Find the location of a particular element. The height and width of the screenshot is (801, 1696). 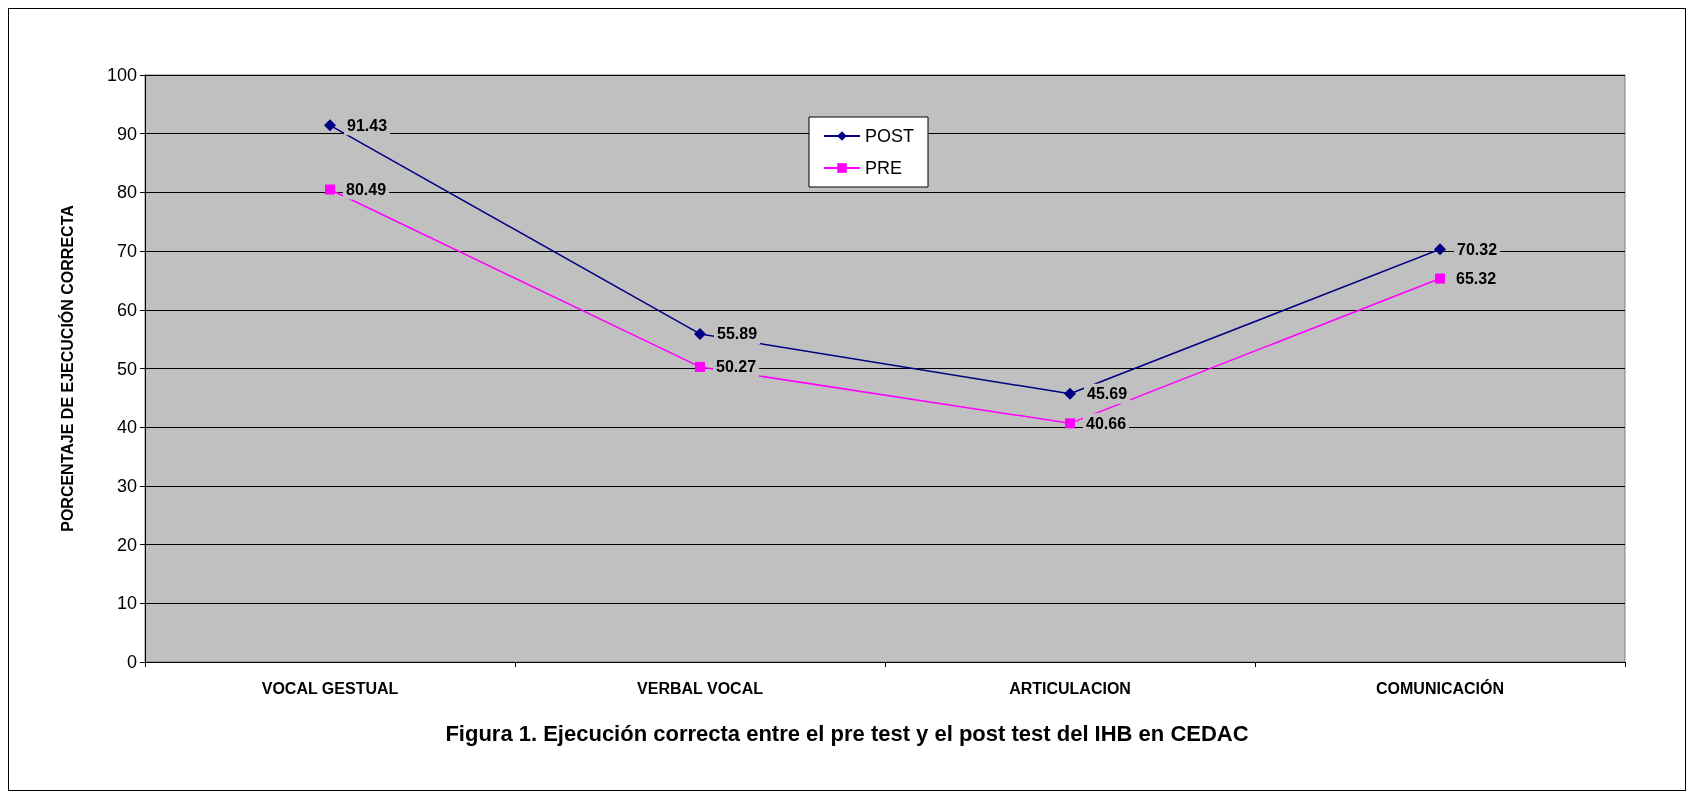

y-axis-title: PORCENTAJE DE EJECUCIÓN CORRECTA is located at coordinates (66, 368).